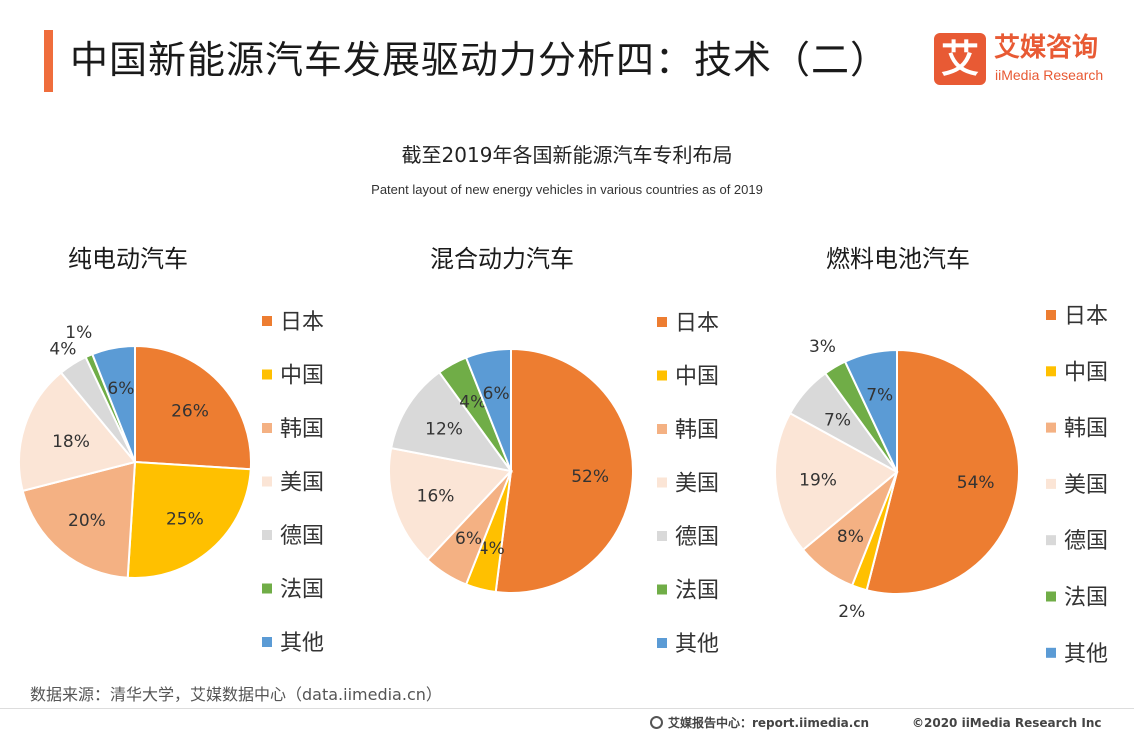 This screenshot has height=737, width=1134. Describe the element at coordinates (960, 59) in the screenshot. I see `logo-mark-icon: 艾` at that location.